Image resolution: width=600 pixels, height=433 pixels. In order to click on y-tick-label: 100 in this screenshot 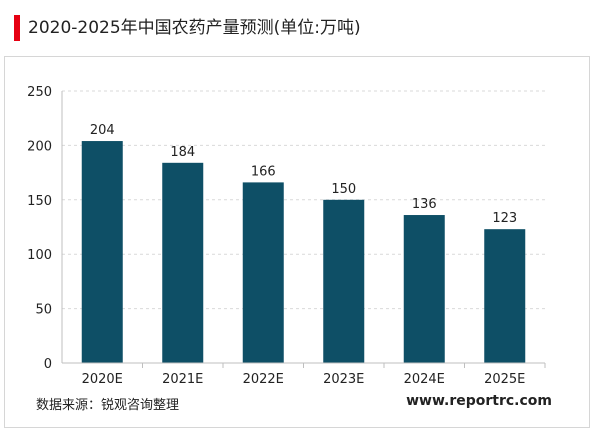, I will do `click(39, 255)`.